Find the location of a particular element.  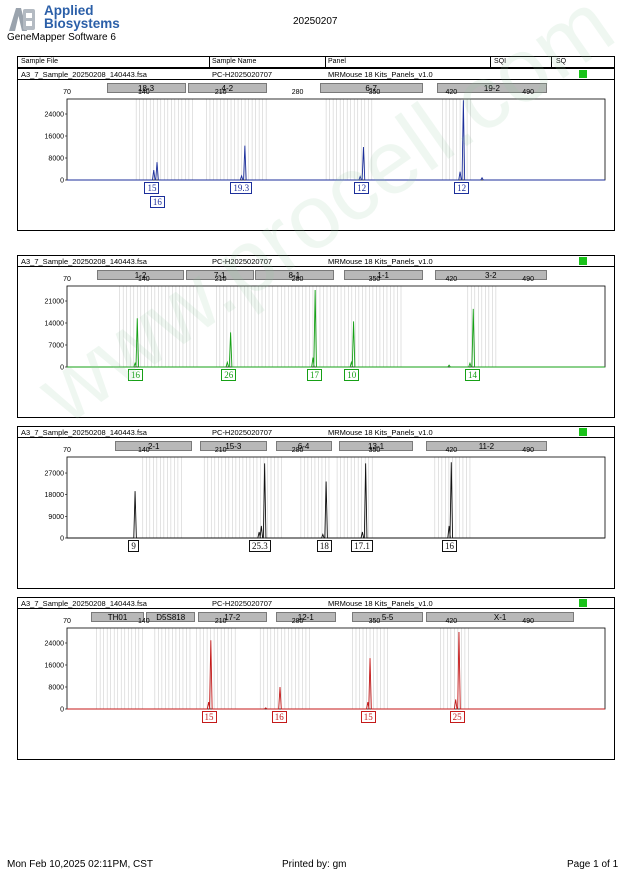

locus-marker: 11-2 is located at coordinates (486, 446).